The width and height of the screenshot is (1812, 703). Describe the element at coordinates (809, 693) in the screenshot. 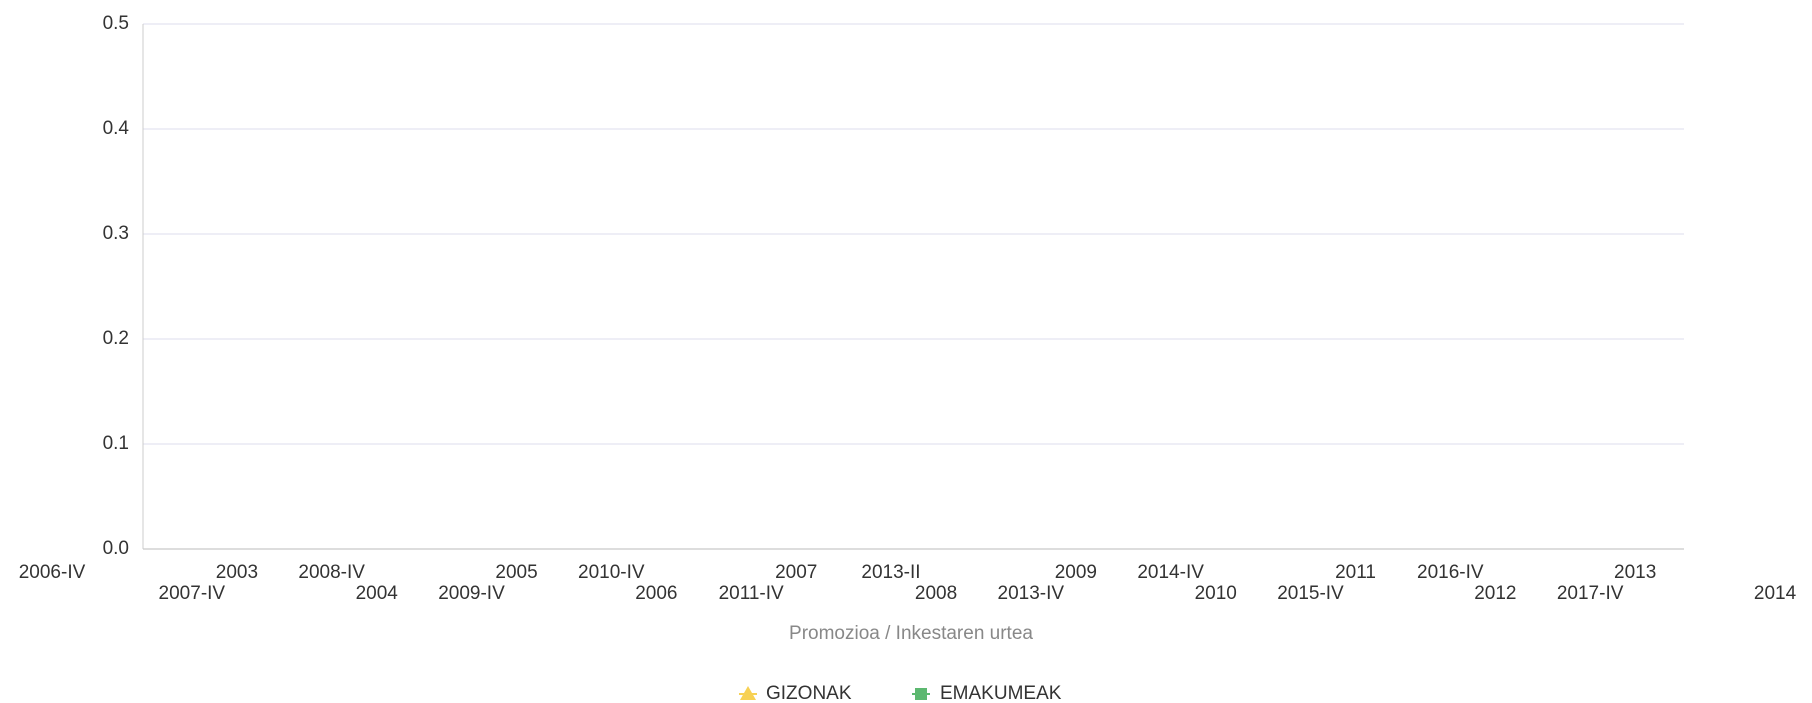

I see `legend-label: GIZONAK` at that location.